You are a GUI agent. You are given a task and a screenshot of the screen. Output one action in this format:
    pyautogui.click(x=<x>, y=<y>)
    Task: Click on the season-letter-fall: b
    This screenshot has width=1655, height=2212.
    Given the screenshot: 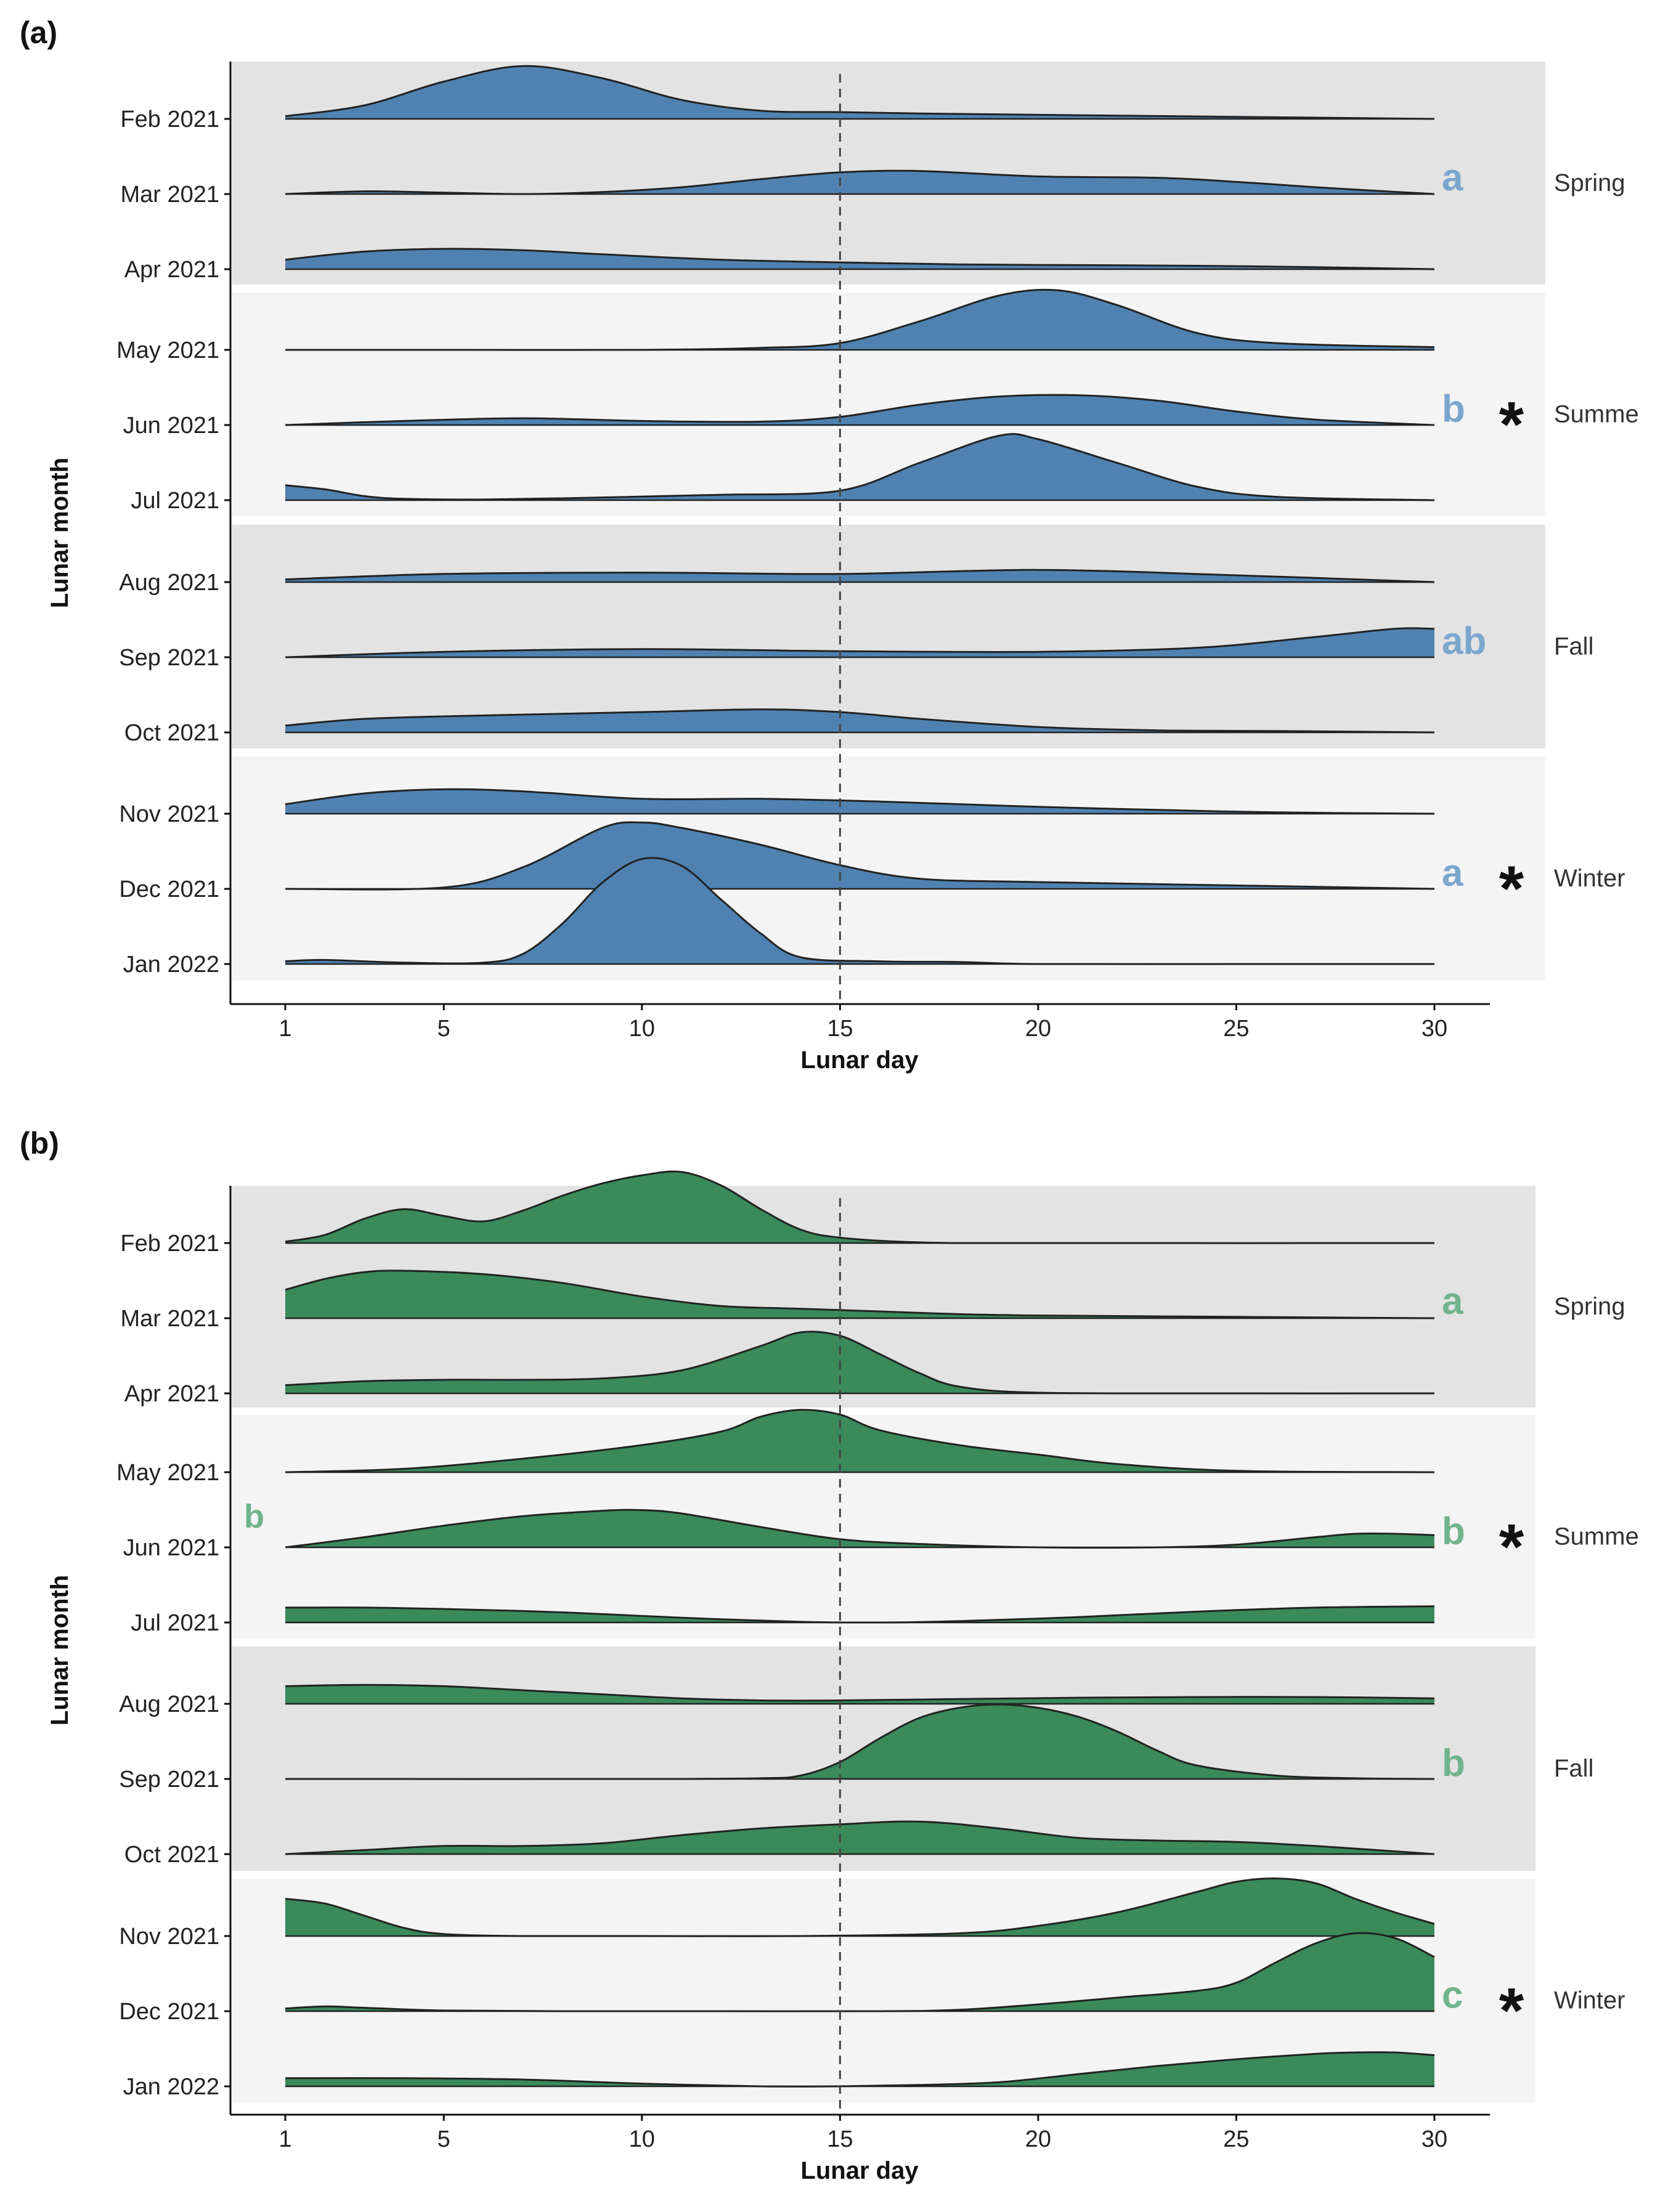 What is the action you would take?
    pyautogui.click(x=1453, y=1763)
    